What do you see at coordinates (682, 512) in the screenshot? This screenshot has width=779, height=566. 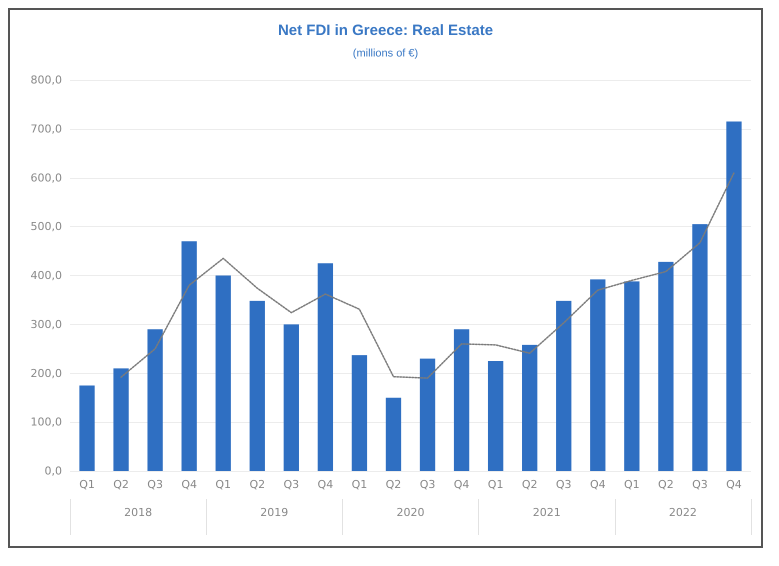 I see `text: 2022` at bounding box center [682, 512].